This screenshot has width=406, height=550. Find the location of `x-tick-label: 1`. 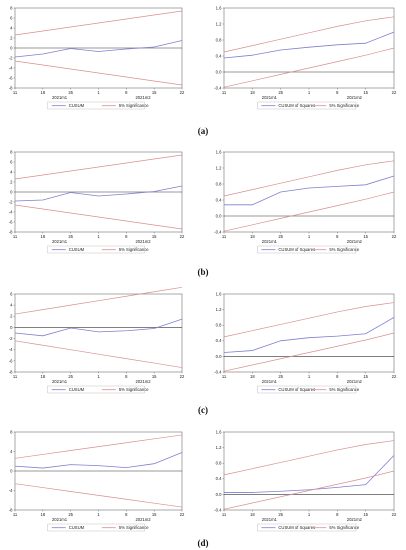

x-tick-label: 1 is located at coordinates (98, 514).